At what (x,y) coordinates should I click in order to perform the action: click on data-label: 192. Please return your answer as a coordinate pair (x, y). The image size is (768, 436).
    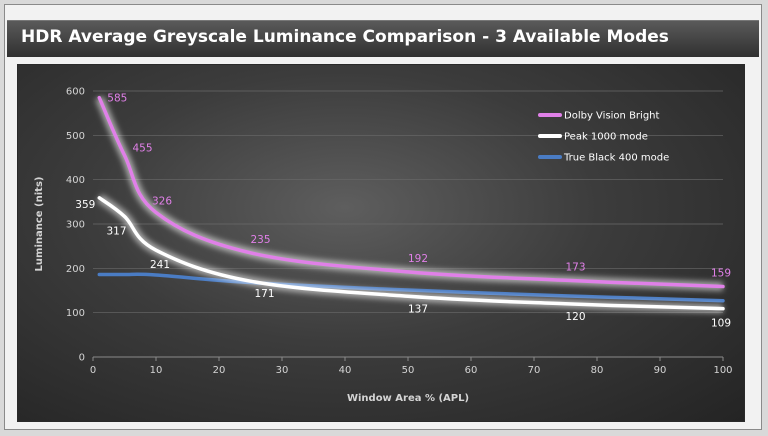
    Looking at the image, I should click on (418, 259).